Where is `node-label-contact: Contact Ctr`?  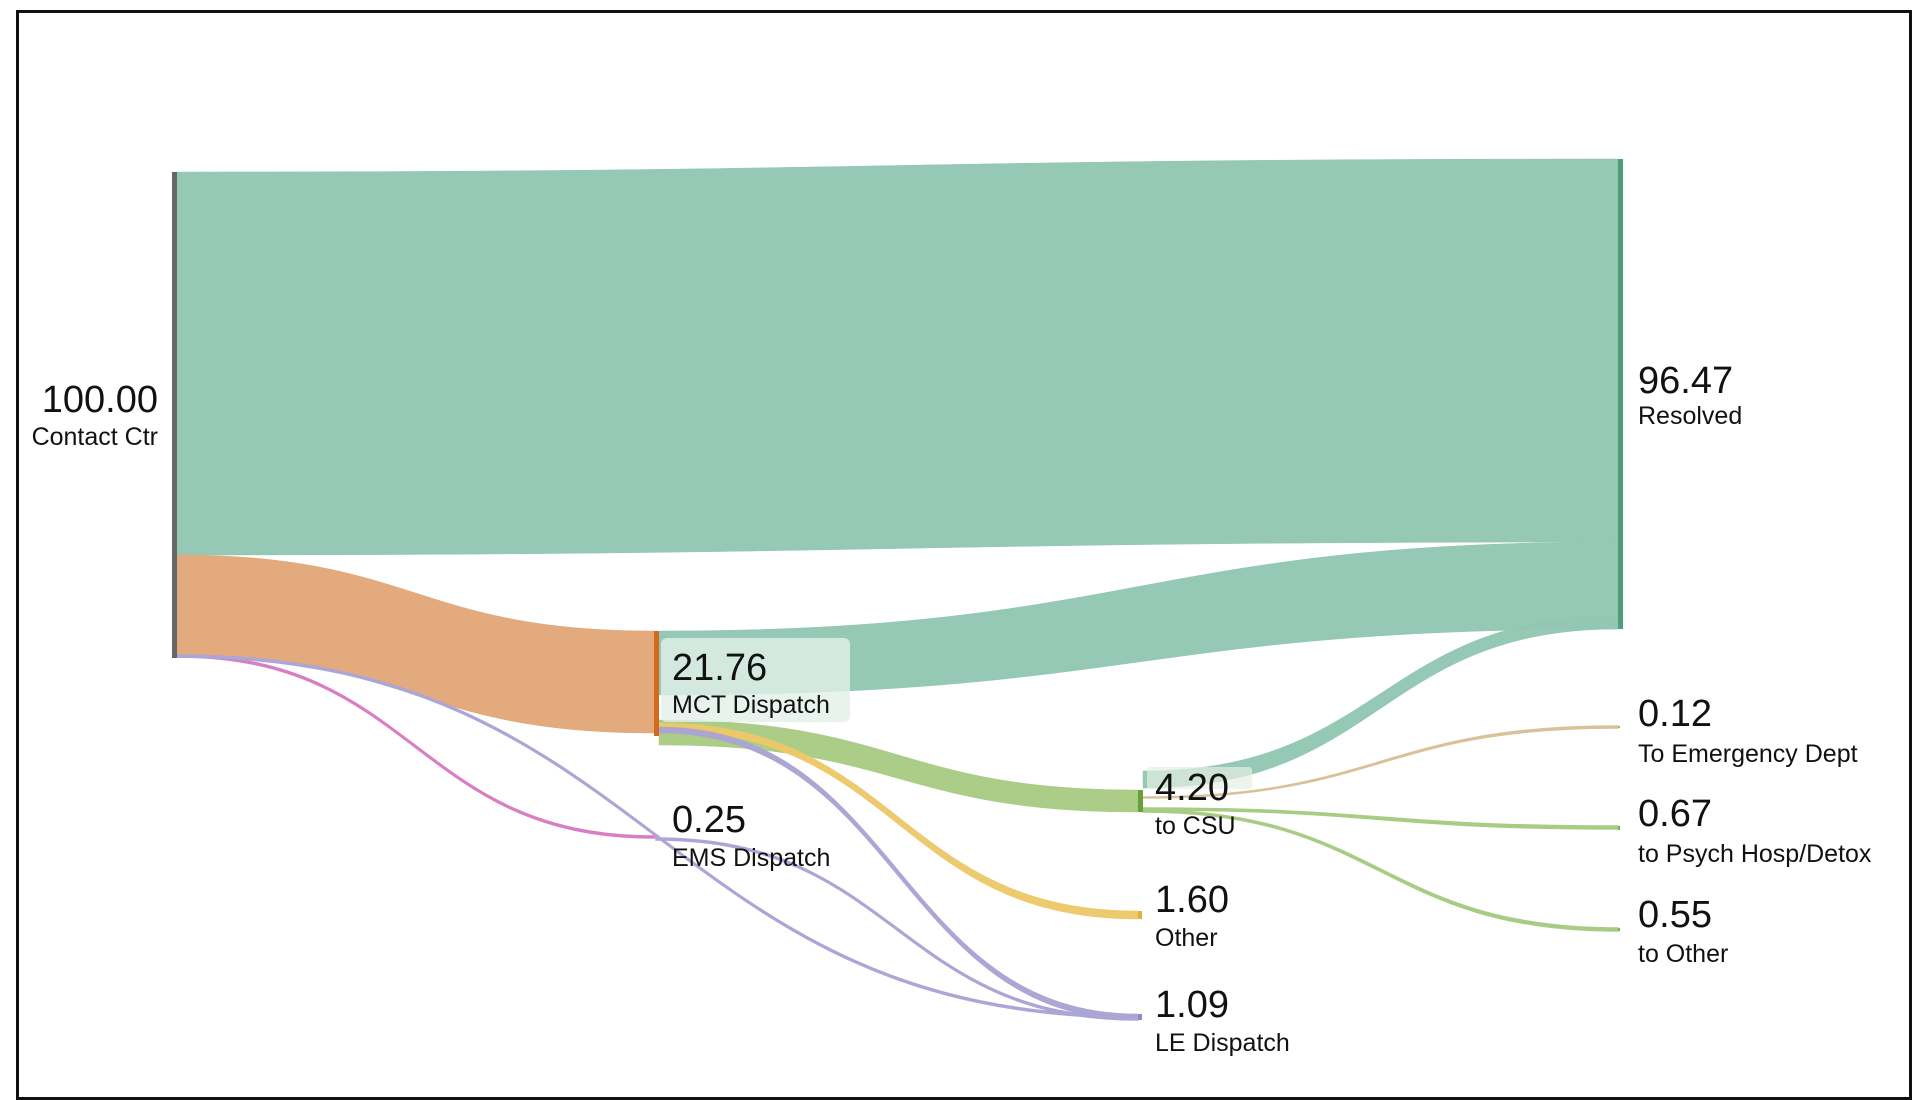
node-label-contact: Contact Ctr is located at coordinates (95, 437).